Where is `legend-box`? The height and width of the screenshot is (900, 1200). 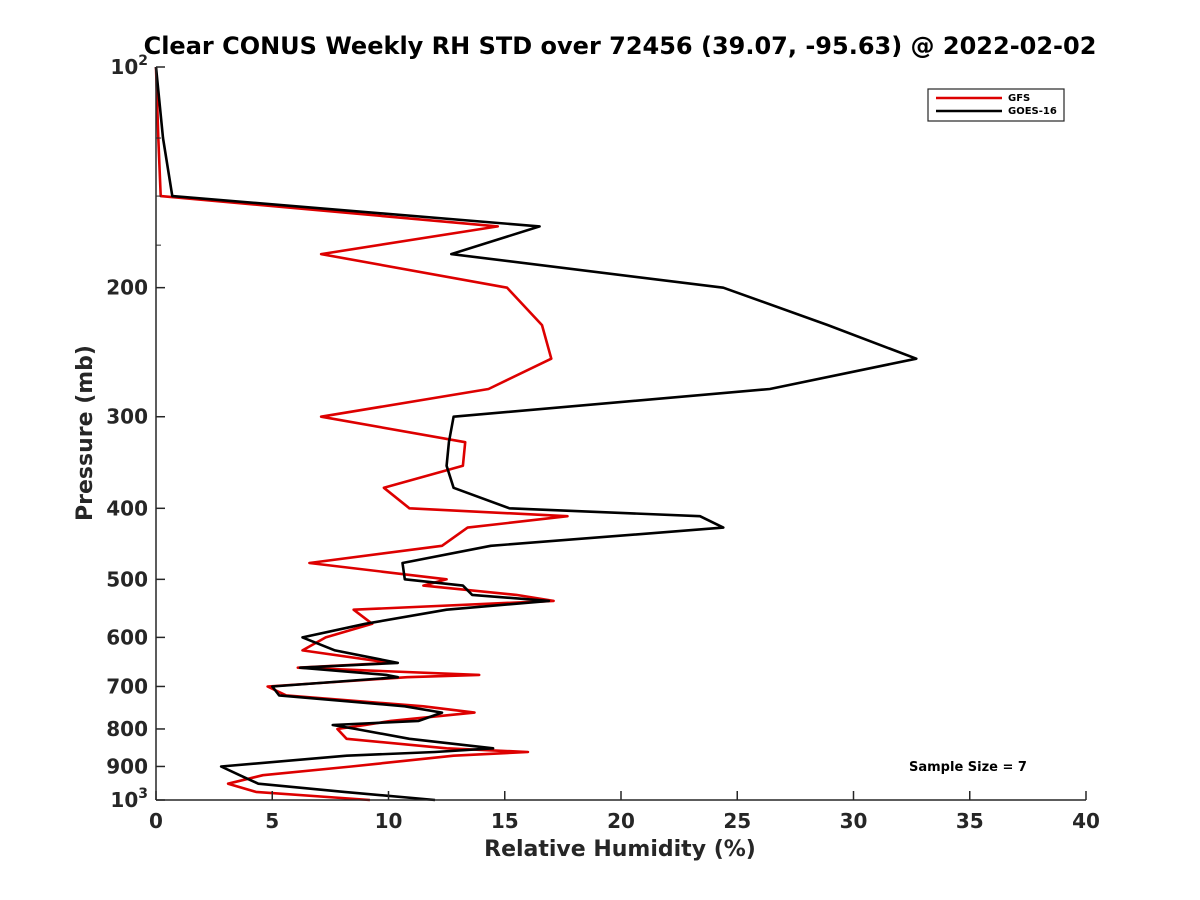
legend-box is located at coordinates (996, 105).